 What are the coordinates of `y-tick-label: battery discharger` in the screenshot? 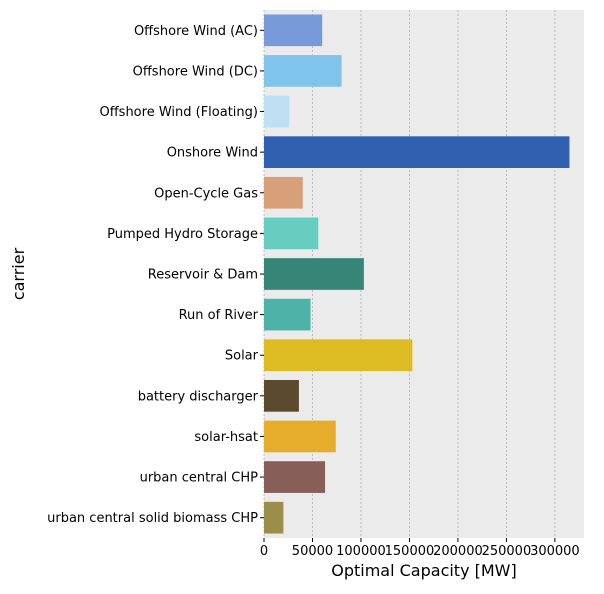 It's located at (198, 396).